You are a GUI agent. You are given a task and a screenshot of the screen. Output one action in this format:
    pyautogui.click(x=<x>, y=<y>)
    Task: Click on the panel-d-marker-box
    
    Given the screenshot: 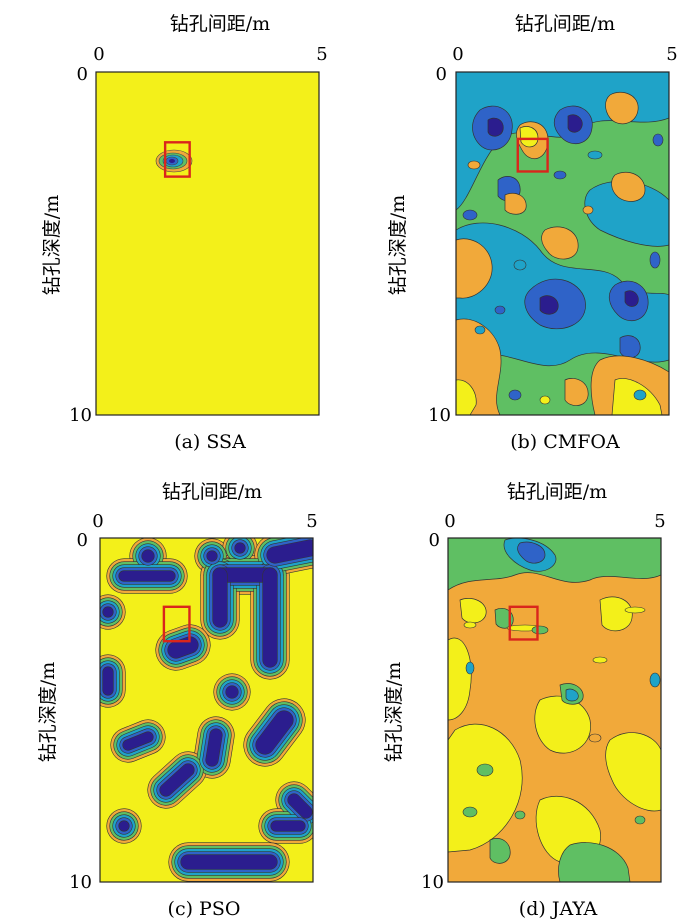 What is the action you would take?
    pyautogui.click(x=523, y=623)
    